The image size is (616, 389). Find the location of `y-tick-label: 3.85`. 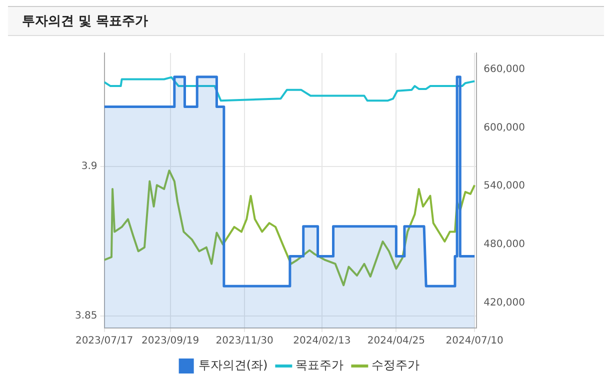

y-tick-label: 3.85 is located at coordinates (86, 316).